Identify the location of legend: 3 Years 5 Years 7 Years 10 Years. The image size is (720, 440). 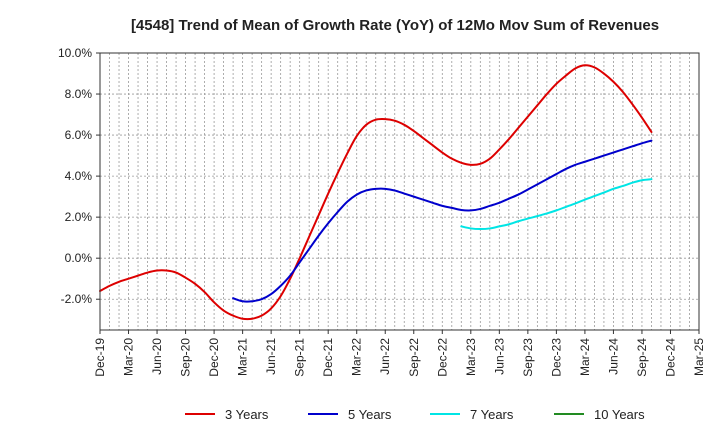
(415, 414).